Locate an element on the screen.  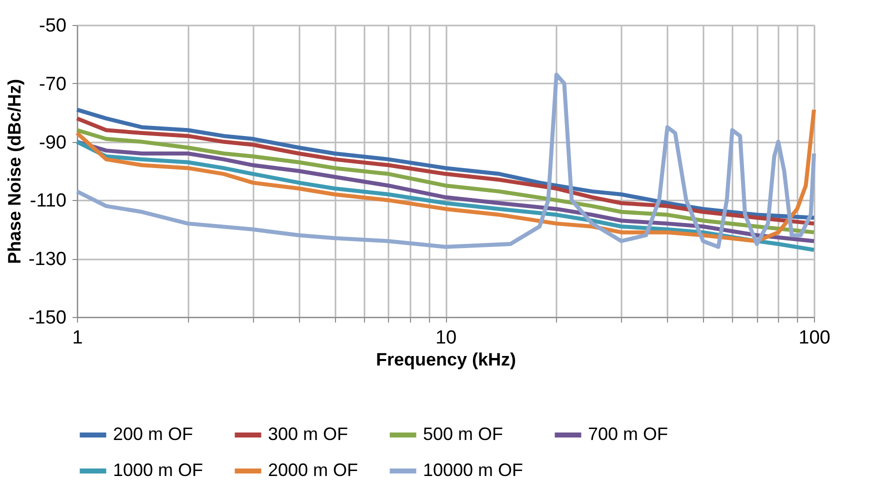
y-tick-label: -110 is located at coordinates (48, 201).